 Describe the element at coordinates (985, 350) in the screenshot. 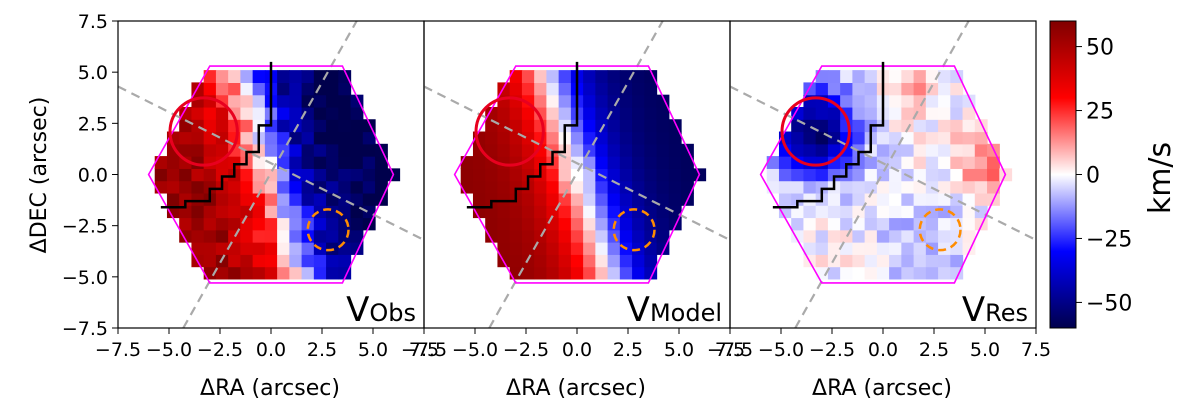

I see `x-tick-label: 5.0` at that location.